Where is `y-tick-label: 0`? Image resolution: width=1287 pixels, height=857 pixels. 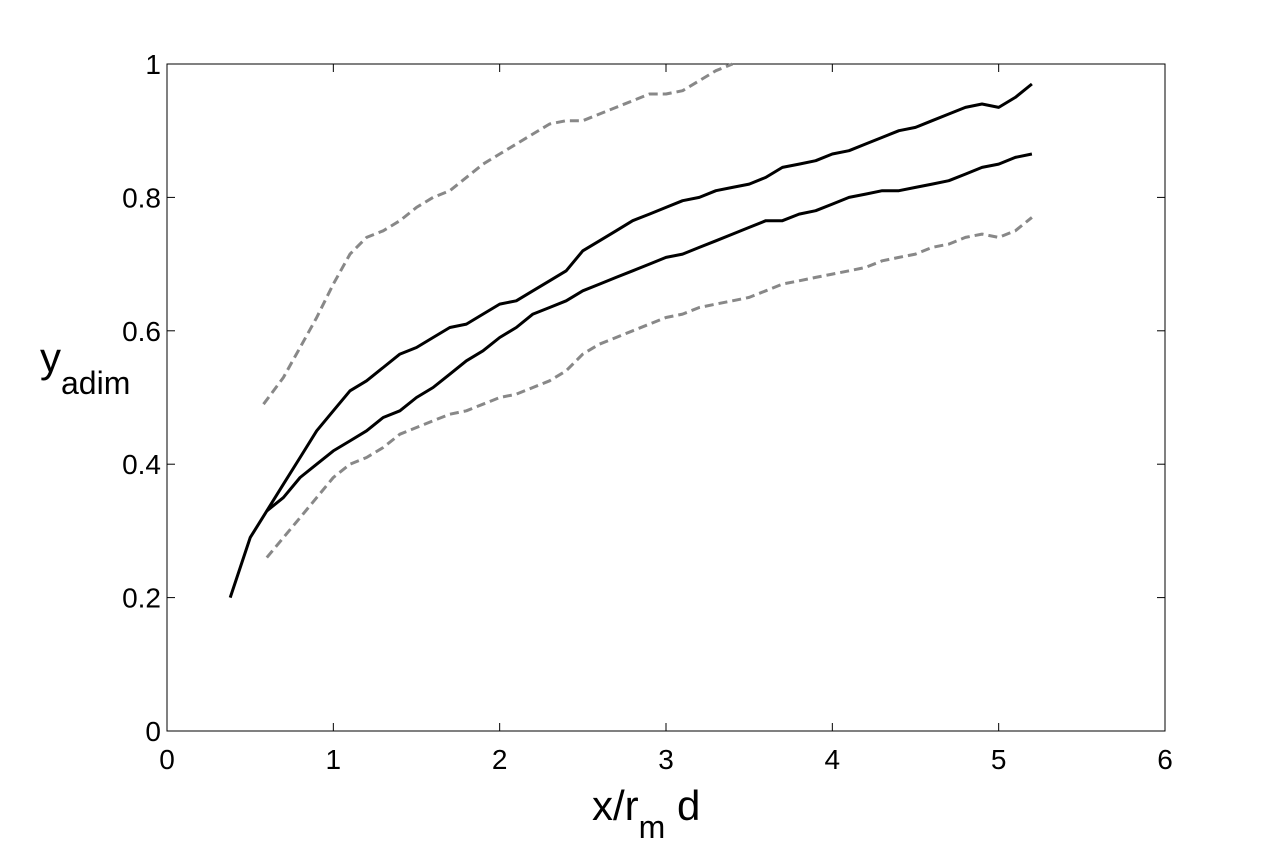
y-tick-label: 0 is located at coordinates (153, 731).